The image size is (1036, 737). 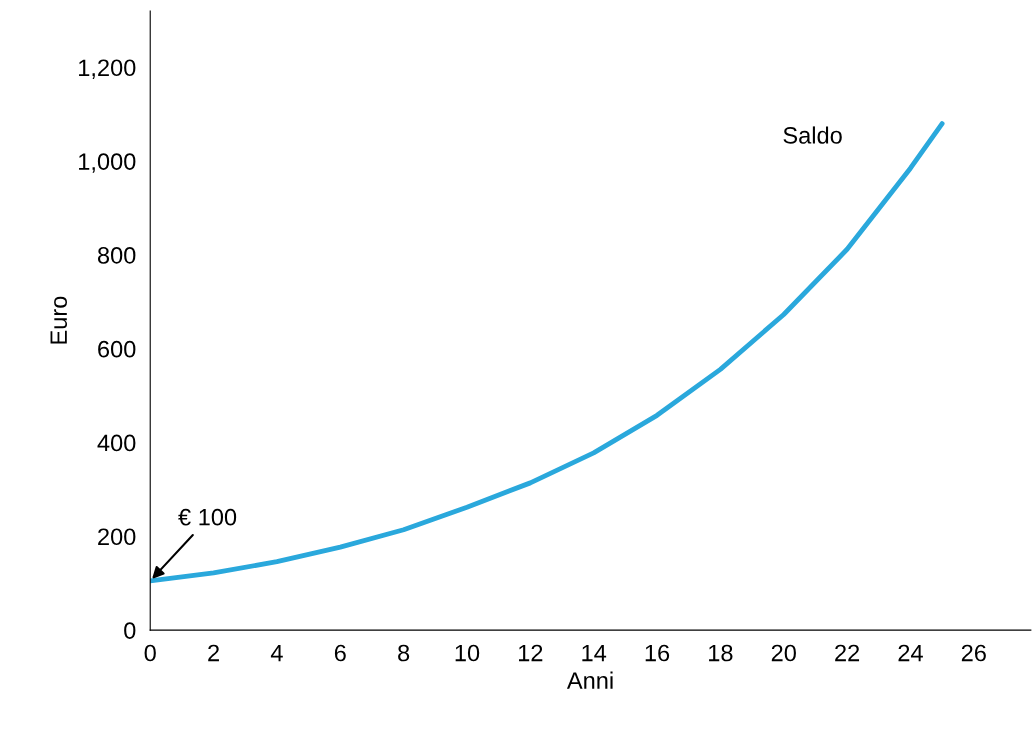 I want to click on annotation: € 100, so click(x=207, y=517).